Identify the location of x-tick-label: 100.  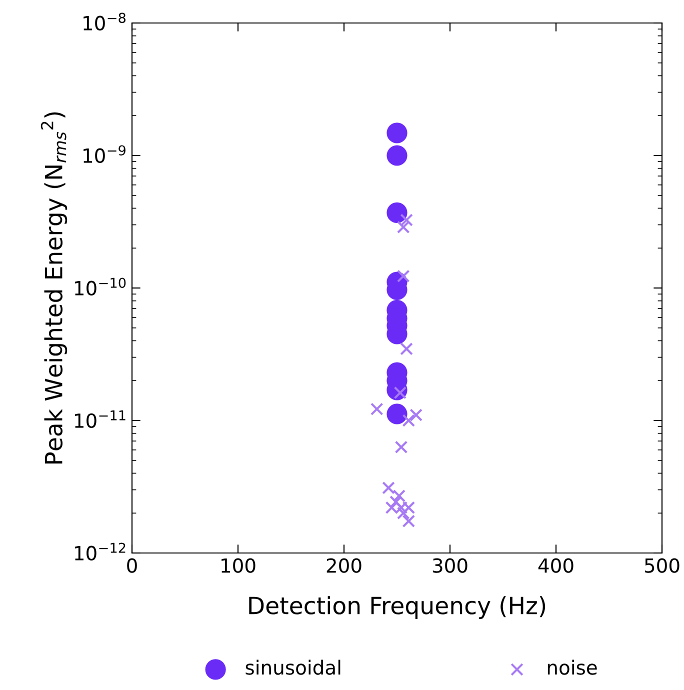
(239, 565).